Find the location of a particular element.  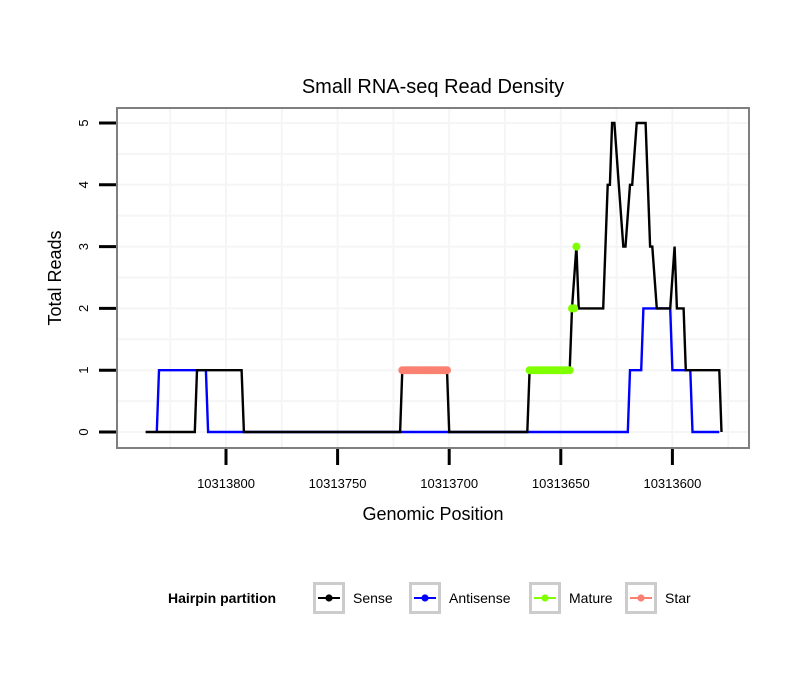

y-axis-label: Total Reads is located at coordinates (55, 277).